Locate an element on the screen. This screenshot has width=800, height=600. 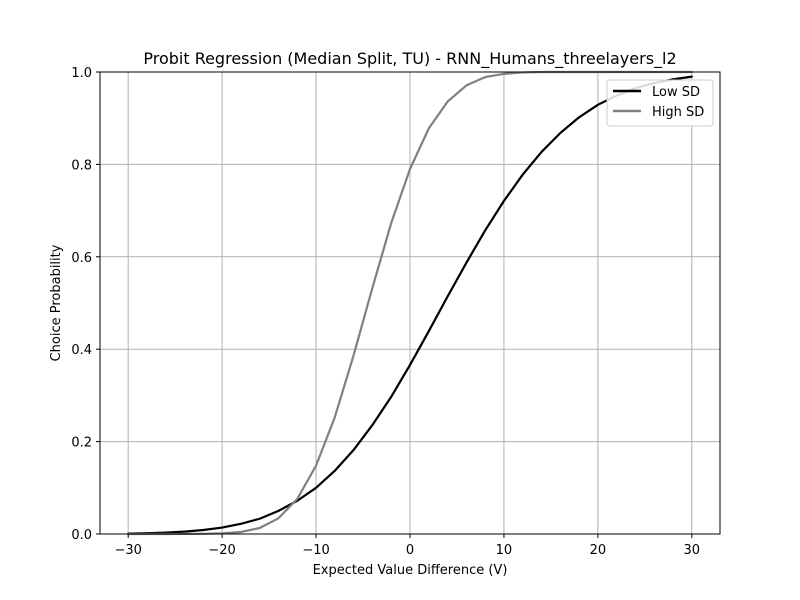
legend: Low SD High SD is located at coordinates (660, 103).